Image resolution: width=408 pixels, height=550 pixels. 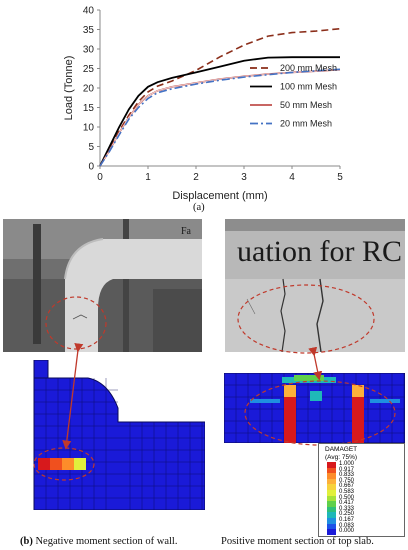 What do you see at coordinates (297, 541) in the screenshot?
I see `caption-right: Positive moment section of top slab.` at bounding box center [297, 541].